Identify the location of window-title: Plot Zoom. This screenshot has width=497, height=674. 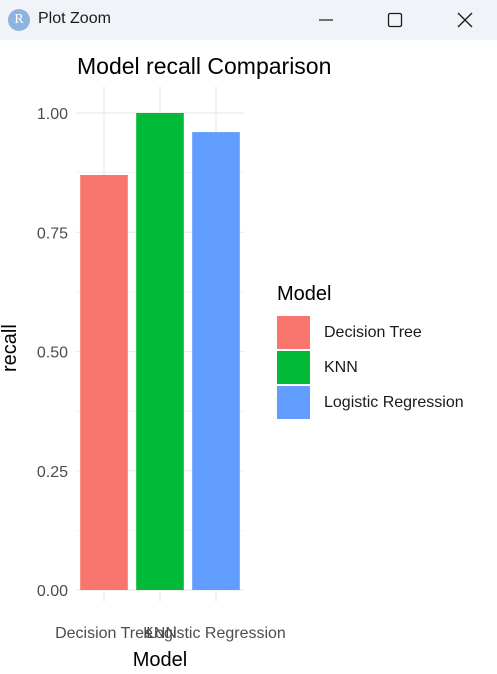
(74, 18).